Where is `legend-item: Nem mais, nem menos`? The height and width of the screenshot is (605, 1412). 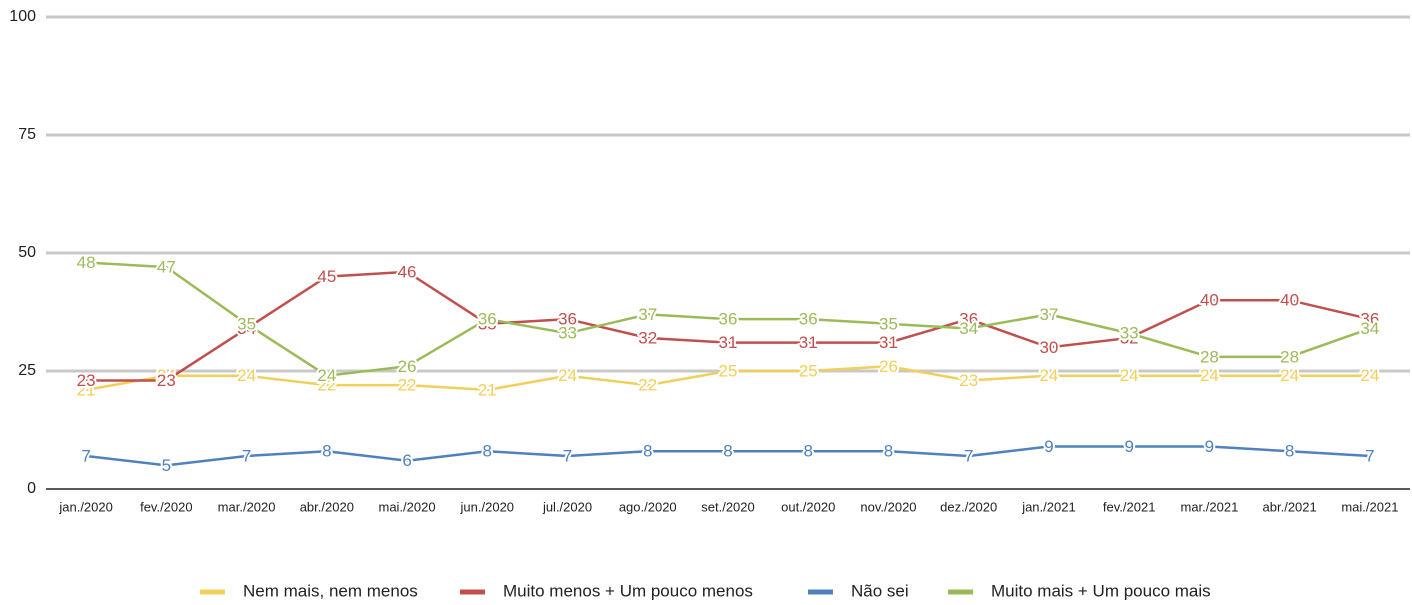
legend-item: Nem mais, nem menos is located at coordinates (309, 590).